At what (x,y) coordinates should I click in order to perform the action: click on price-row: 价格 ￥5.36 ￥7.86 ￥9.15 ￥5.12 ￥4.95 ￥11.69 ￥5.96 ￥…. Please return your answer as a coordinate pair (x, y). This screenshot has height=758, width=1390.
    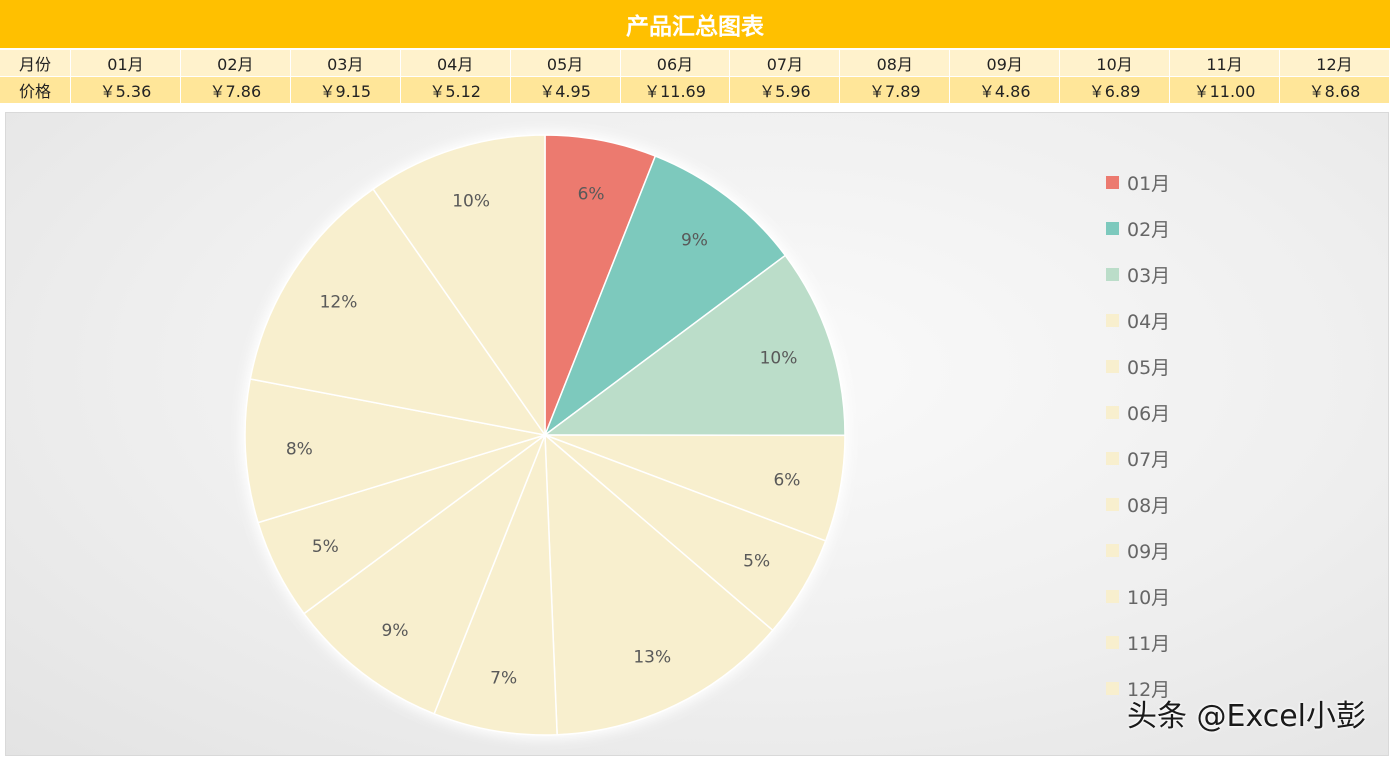
    Looking at the image, I should click on (695, 90).